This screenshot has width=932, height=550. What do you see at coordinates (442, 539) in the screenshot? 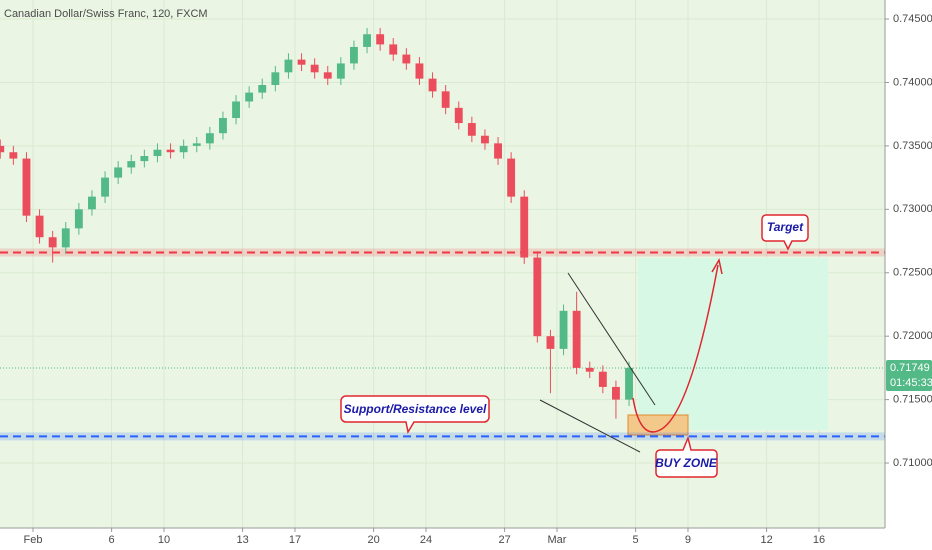
I see `time-axis` at bounding box center [442, 539].